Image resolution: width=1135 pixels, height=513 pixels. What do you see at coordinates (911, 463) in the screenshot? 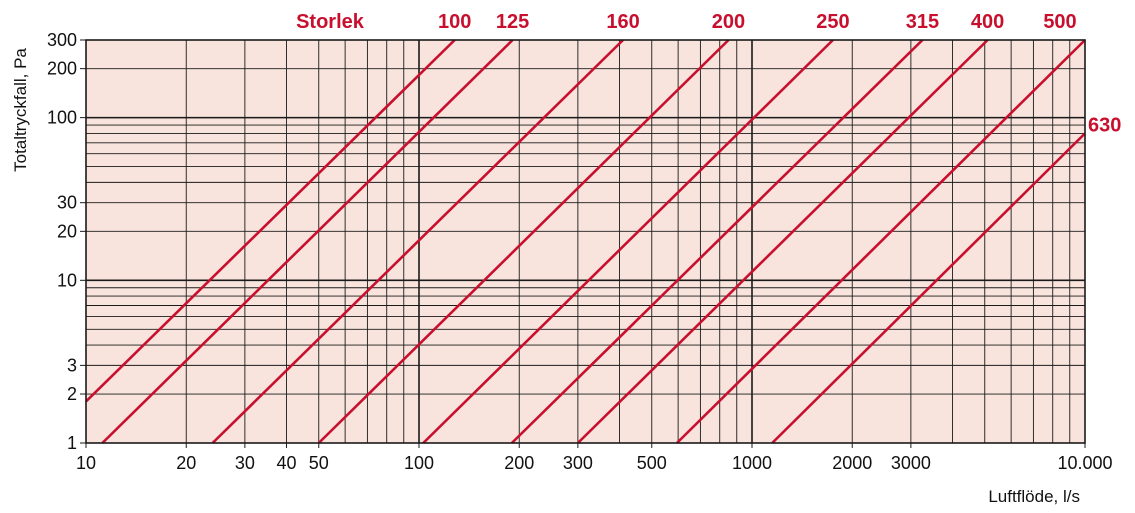
I see `x-tick-label: 3000` at bounding box center [911, 463].